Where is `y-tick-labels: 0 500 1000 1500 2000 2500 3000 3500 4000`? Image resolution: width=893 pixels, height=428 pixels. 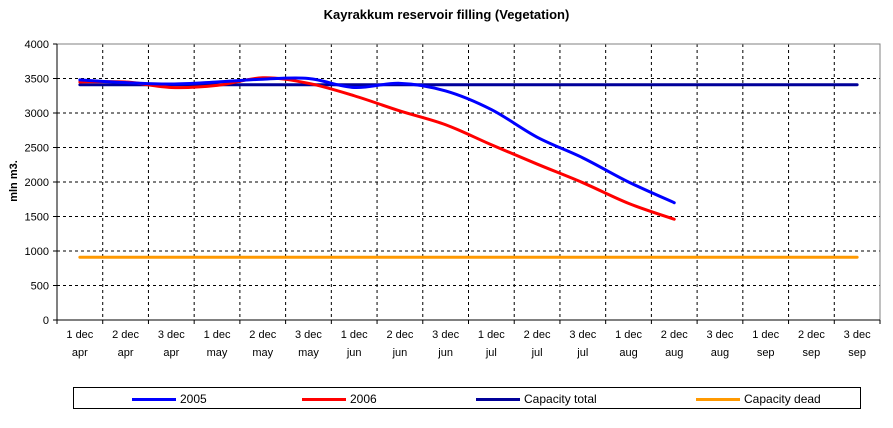 y-tick-labels: 0 500 1000 1500 2000 2500 3000 3500 4000 is located at coordinates (37, 183).